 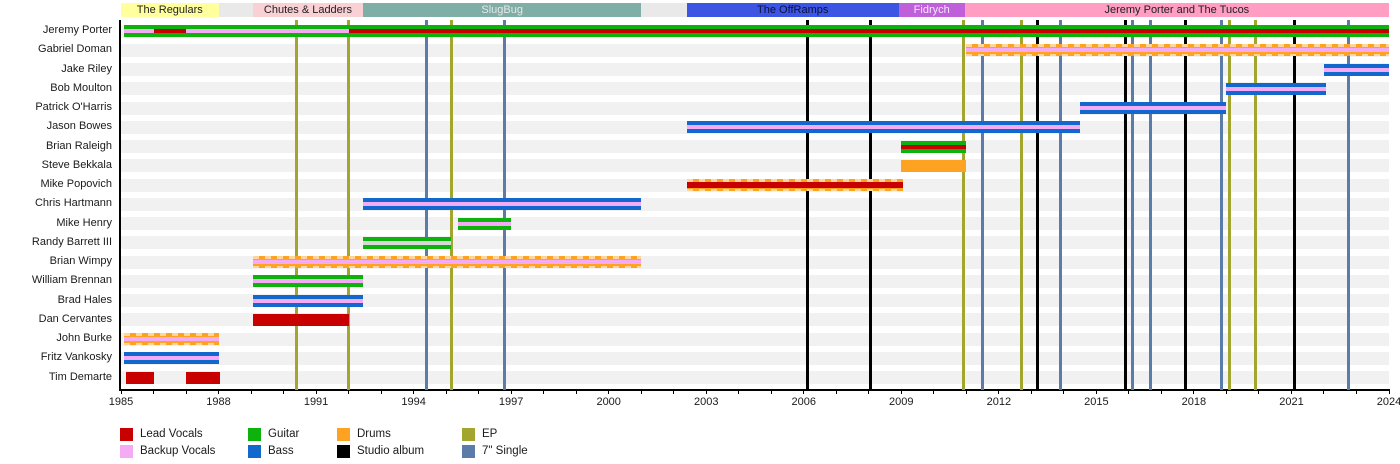 What do you see at coordinates (71, 241) in the screenshot?
I see `member-name: Randy Barrett III` at bounding box center [71, 241].